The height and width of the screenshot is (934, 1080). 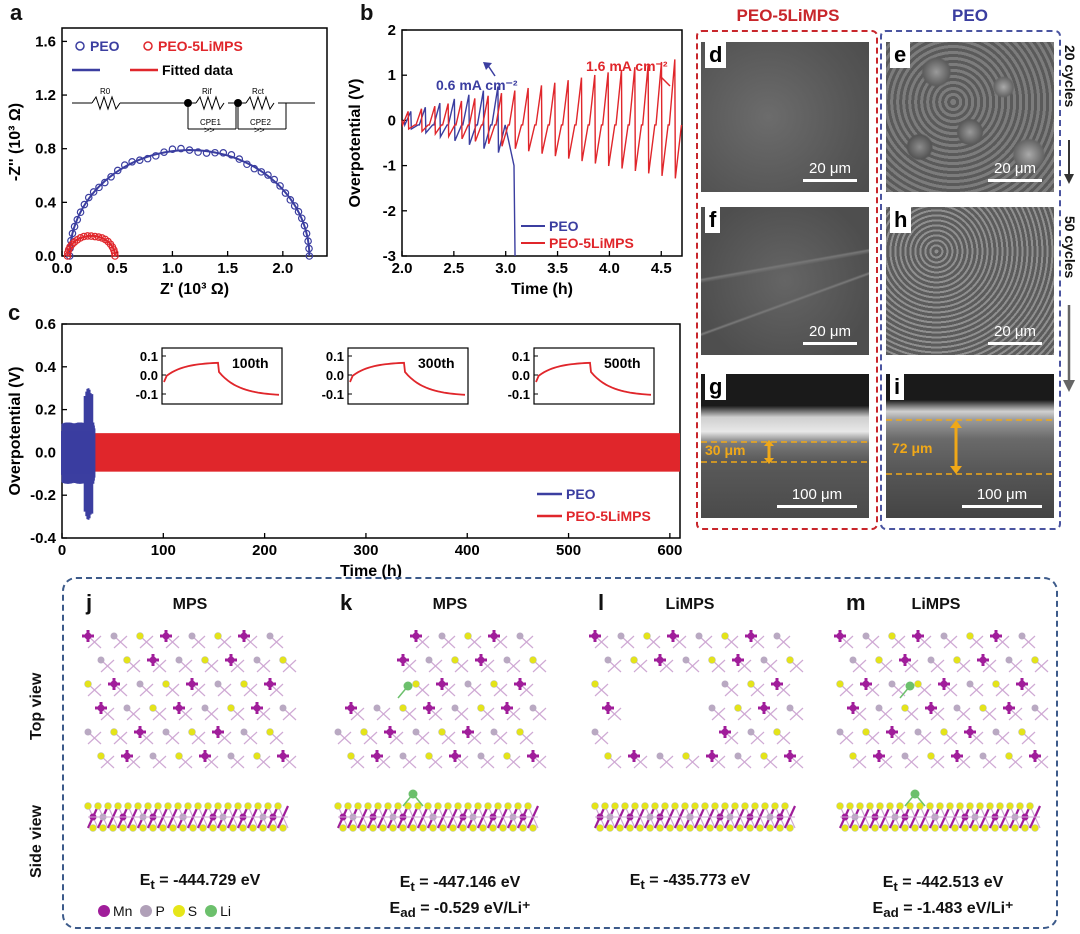 I want to click on panel-label-j: j, so click(x=89, y=602).